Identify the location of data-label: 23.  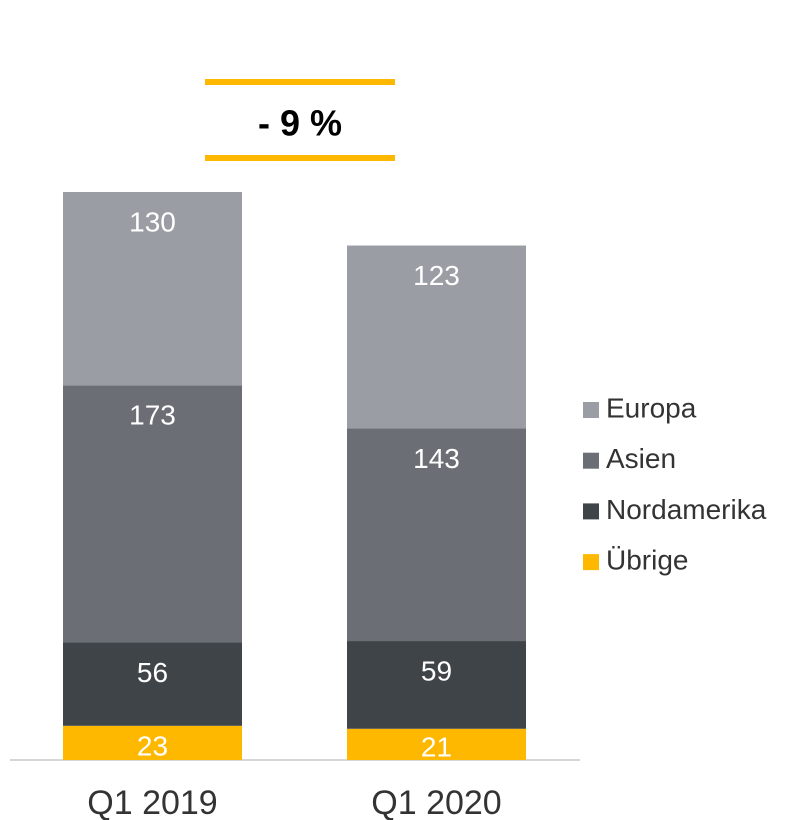
(152, 745).